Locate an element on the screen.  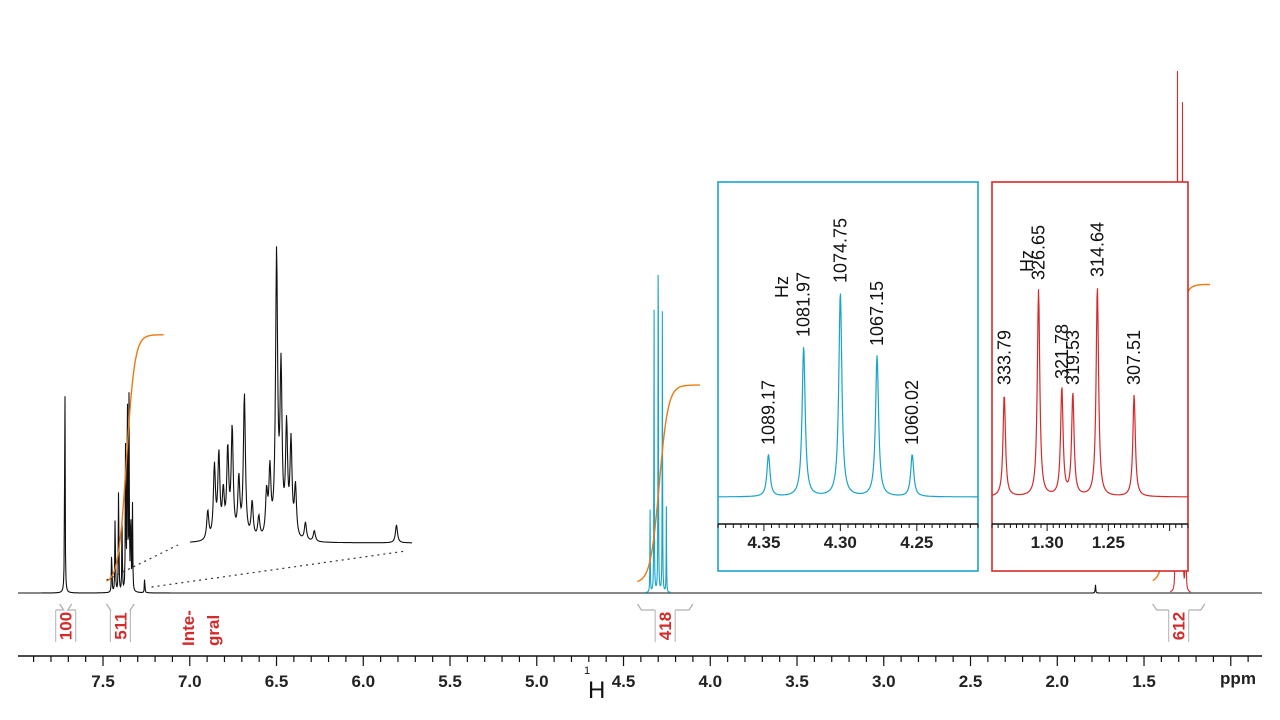
aromatic-zoom is located at coordinates (259, 417).